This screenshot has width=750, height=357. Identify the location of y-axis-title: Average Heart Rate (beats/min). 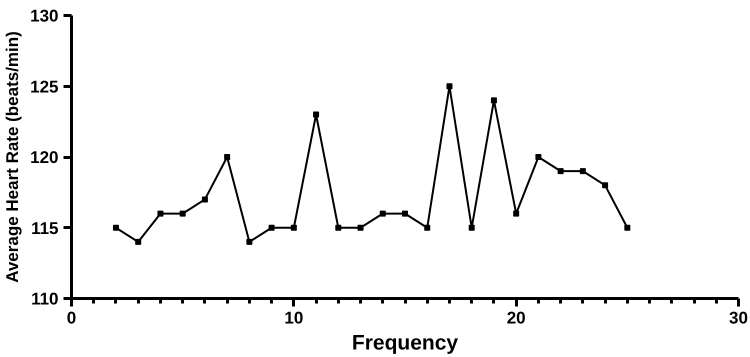
(12, 157).